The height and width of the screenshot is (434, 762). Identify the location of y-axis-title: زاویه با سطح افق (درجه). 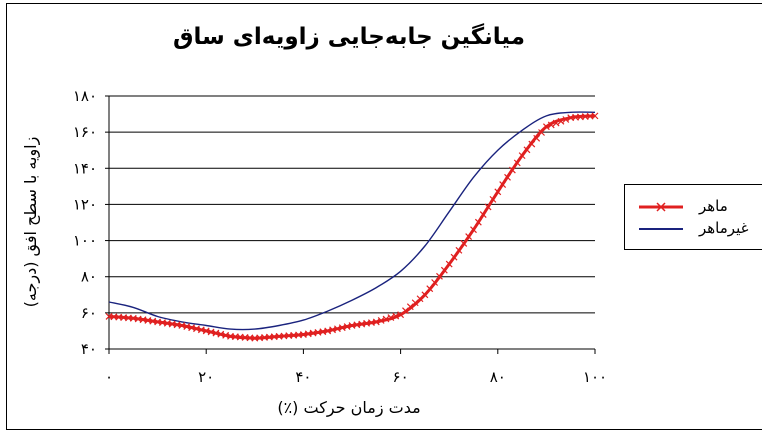
(30, 222).